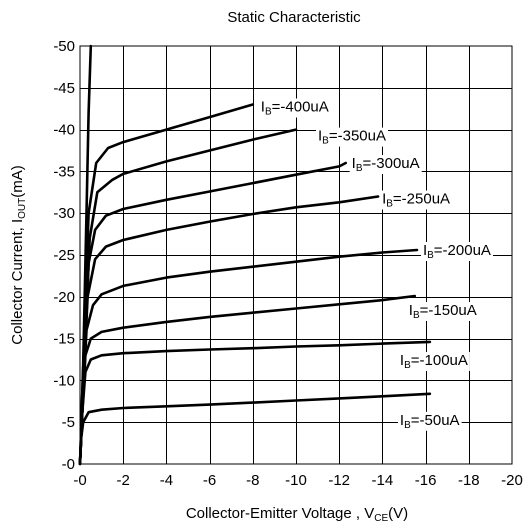 This screenshot has height=527, width=523. I want to click on x-axis-label-prefix: Collector-Emitter Voltage , V, so click(280, 513).